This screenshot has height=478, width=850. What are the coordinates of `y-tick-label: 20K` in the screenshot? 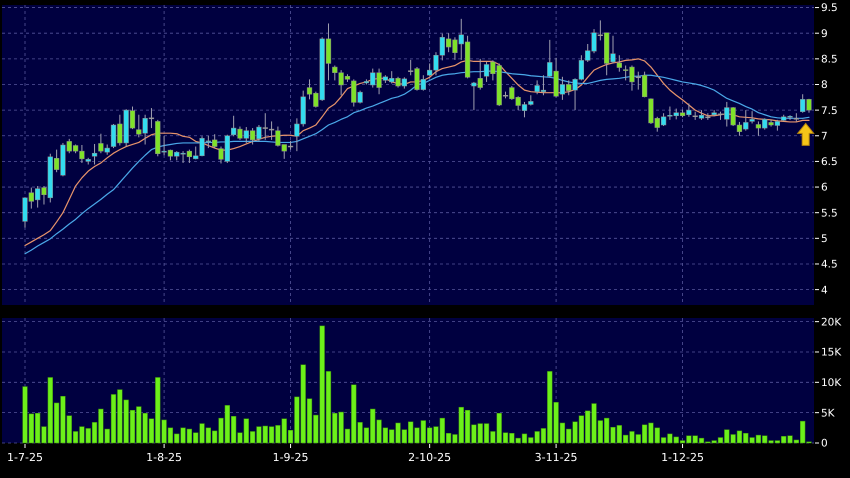 It's located at (831, 322).